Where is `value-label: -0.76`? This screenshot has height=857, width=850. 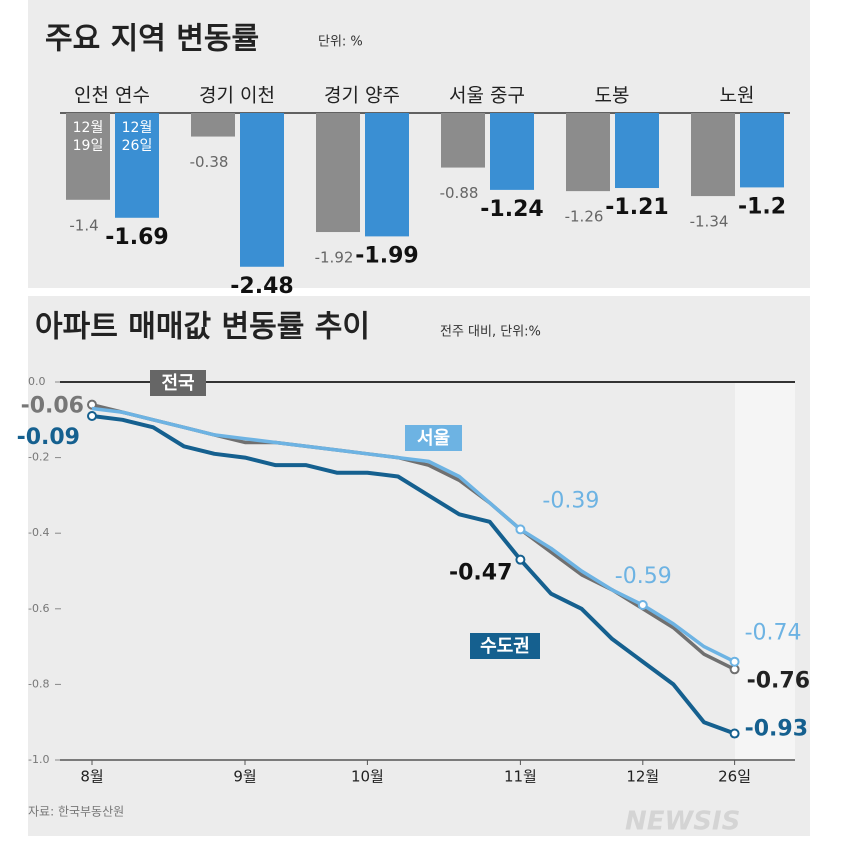
value-label: -0.76 is located at coordinates (778, 680).